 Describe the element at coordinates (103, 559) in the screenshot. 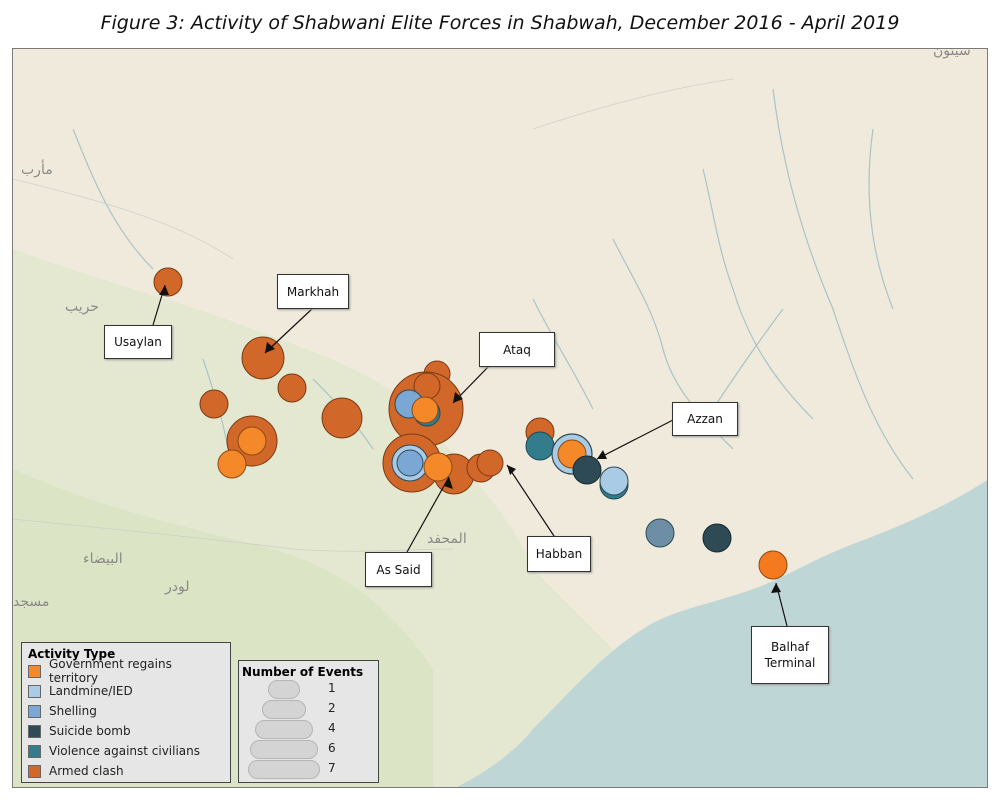

I see `place-label-bayda: البيضاء` at that location.